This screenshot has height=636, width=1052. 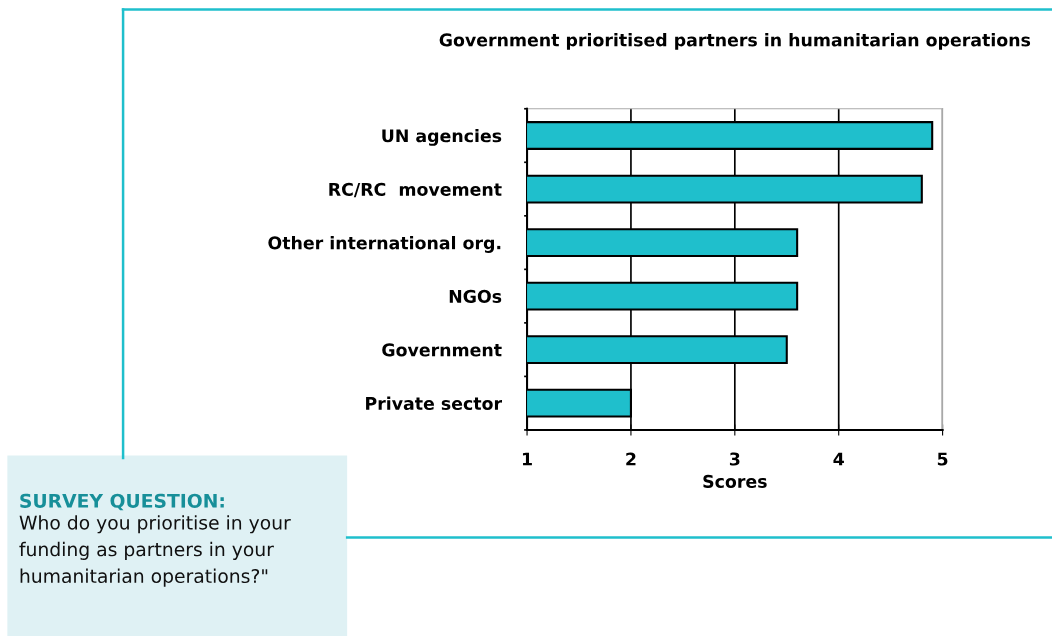 What do you see at coordinates (838, 459) in the screenshot?
I see `x-tick-label: 4` at bounding box center [838, 459].